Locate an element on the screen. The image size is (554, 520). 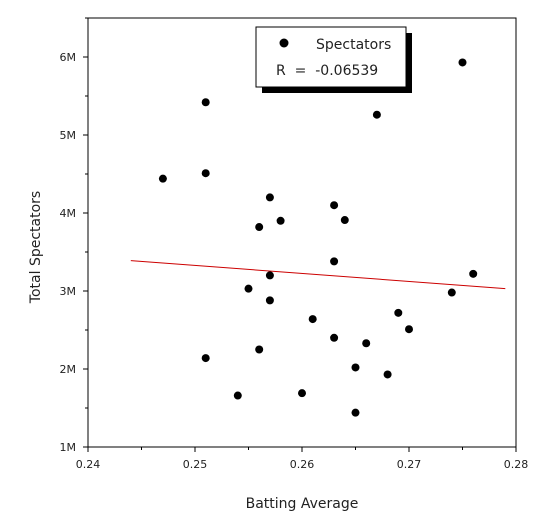
legend: Spectators R = -0.06539 is located at coordinates (333, 59).